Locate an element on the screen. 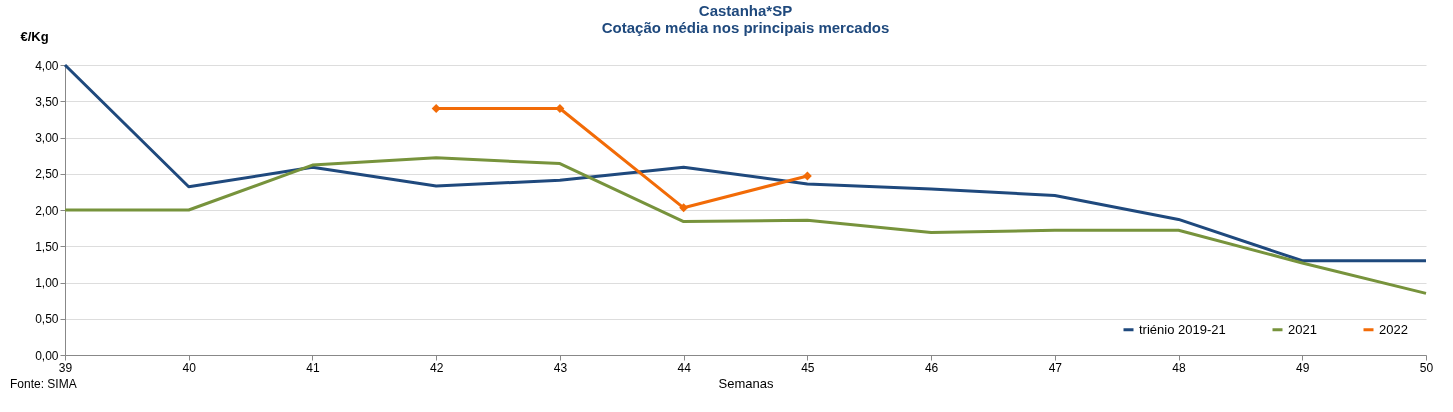 The height and width of the screenshot is (412, 1453). y-tick-label: 2,50 is located at coordinates (47, 174).